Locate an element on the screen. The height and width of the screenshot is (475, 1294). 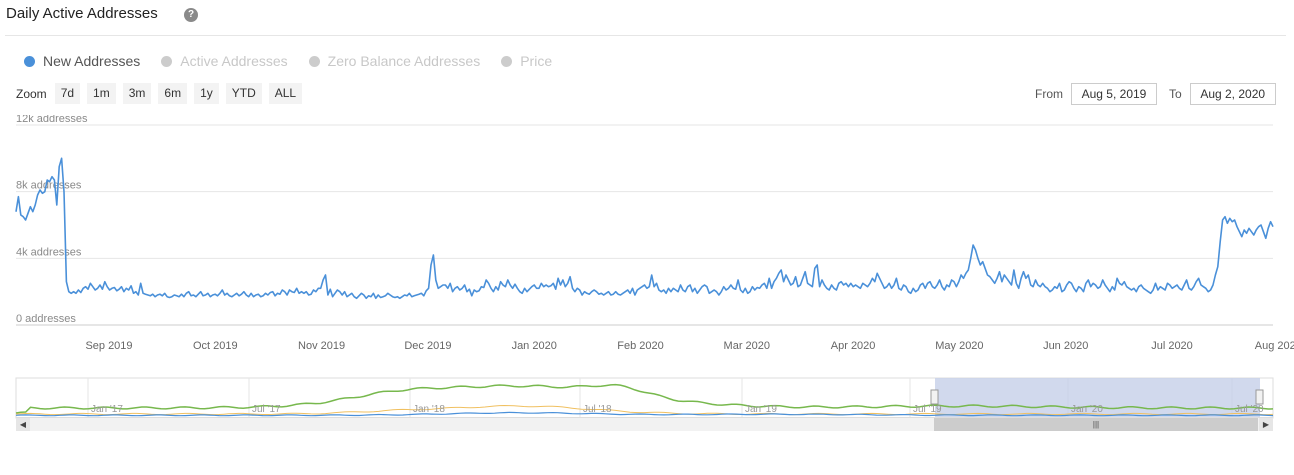
legend-item-zero-balance-addresses: Zero Balance Addresses is located at coordinates (394, 61).